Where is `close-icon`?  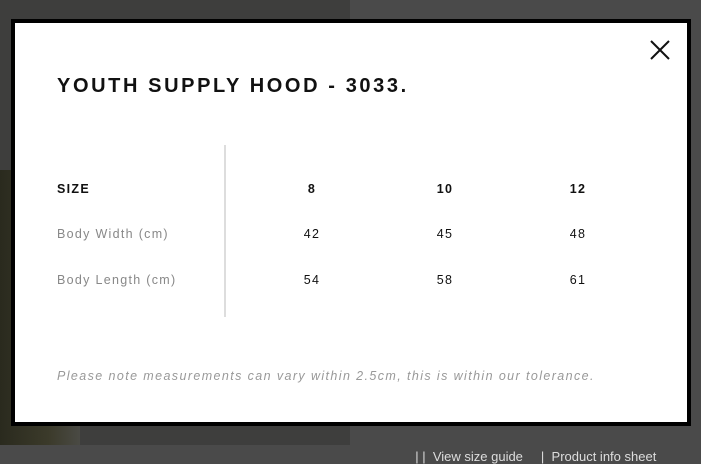 close-icon is located at coordinates (660, 50).